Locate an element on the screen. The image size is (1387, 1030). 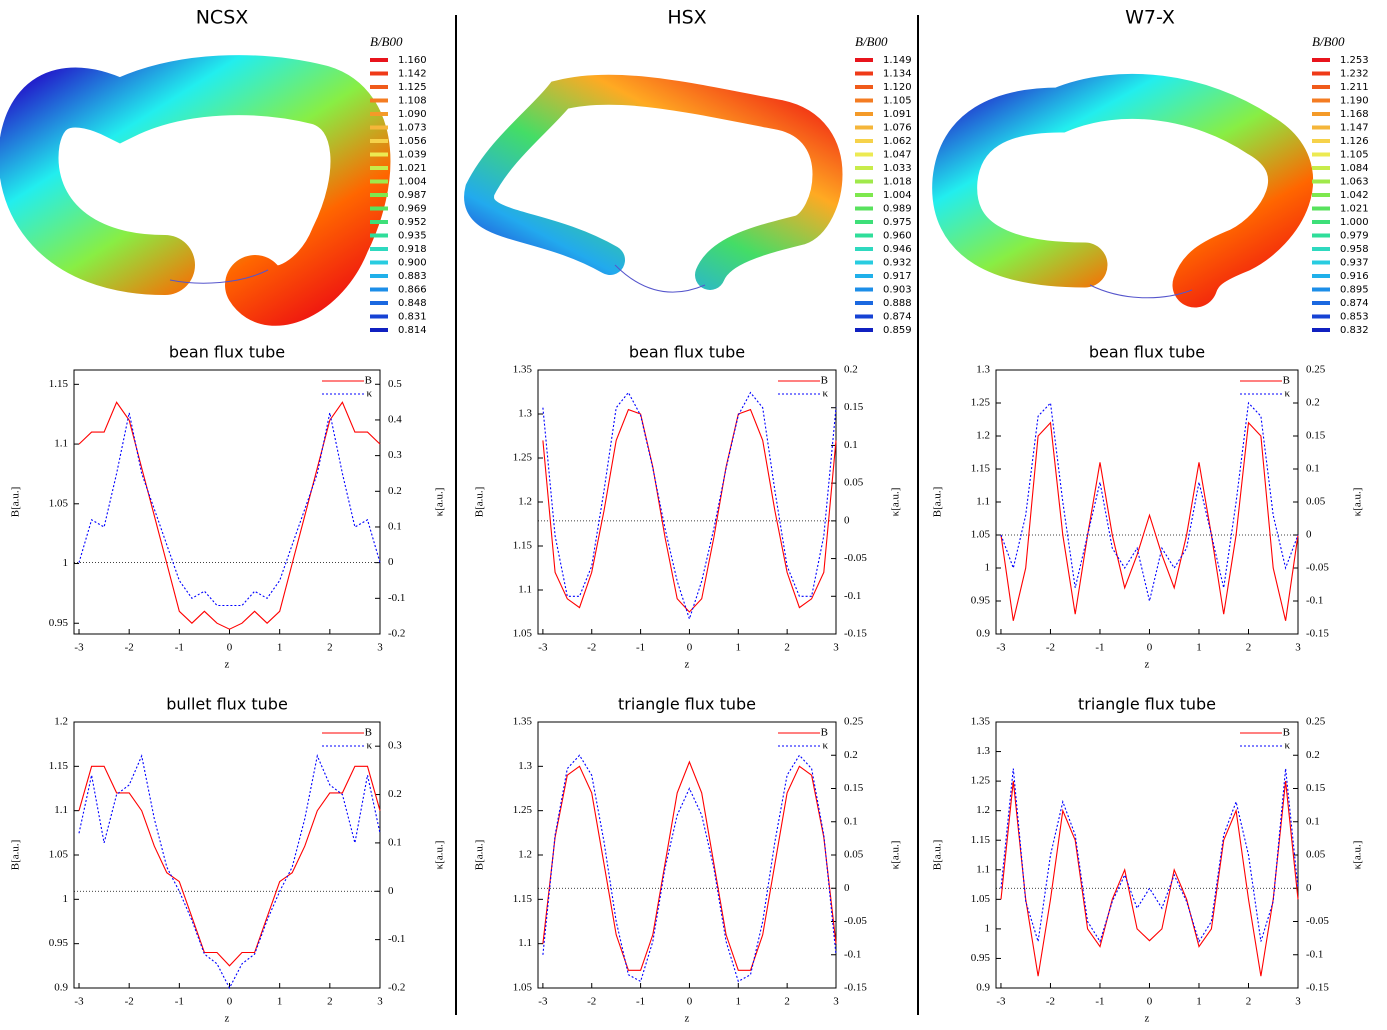
colorbar-level: 0.989 is located at coordinates (897, 209).